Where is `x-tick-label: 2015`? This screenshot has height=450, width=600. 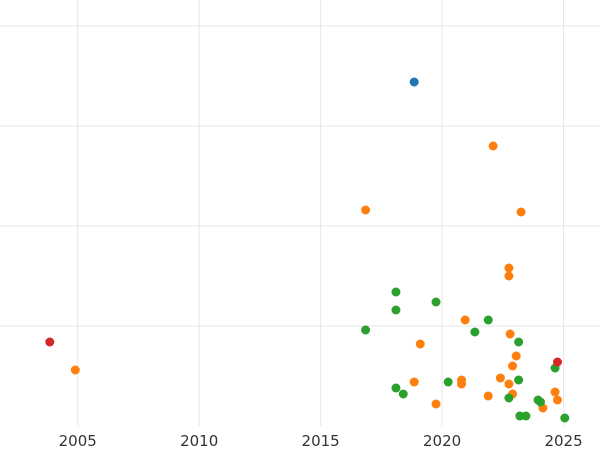 x-tick-label: 2015 is located at coordinates (321, 441).